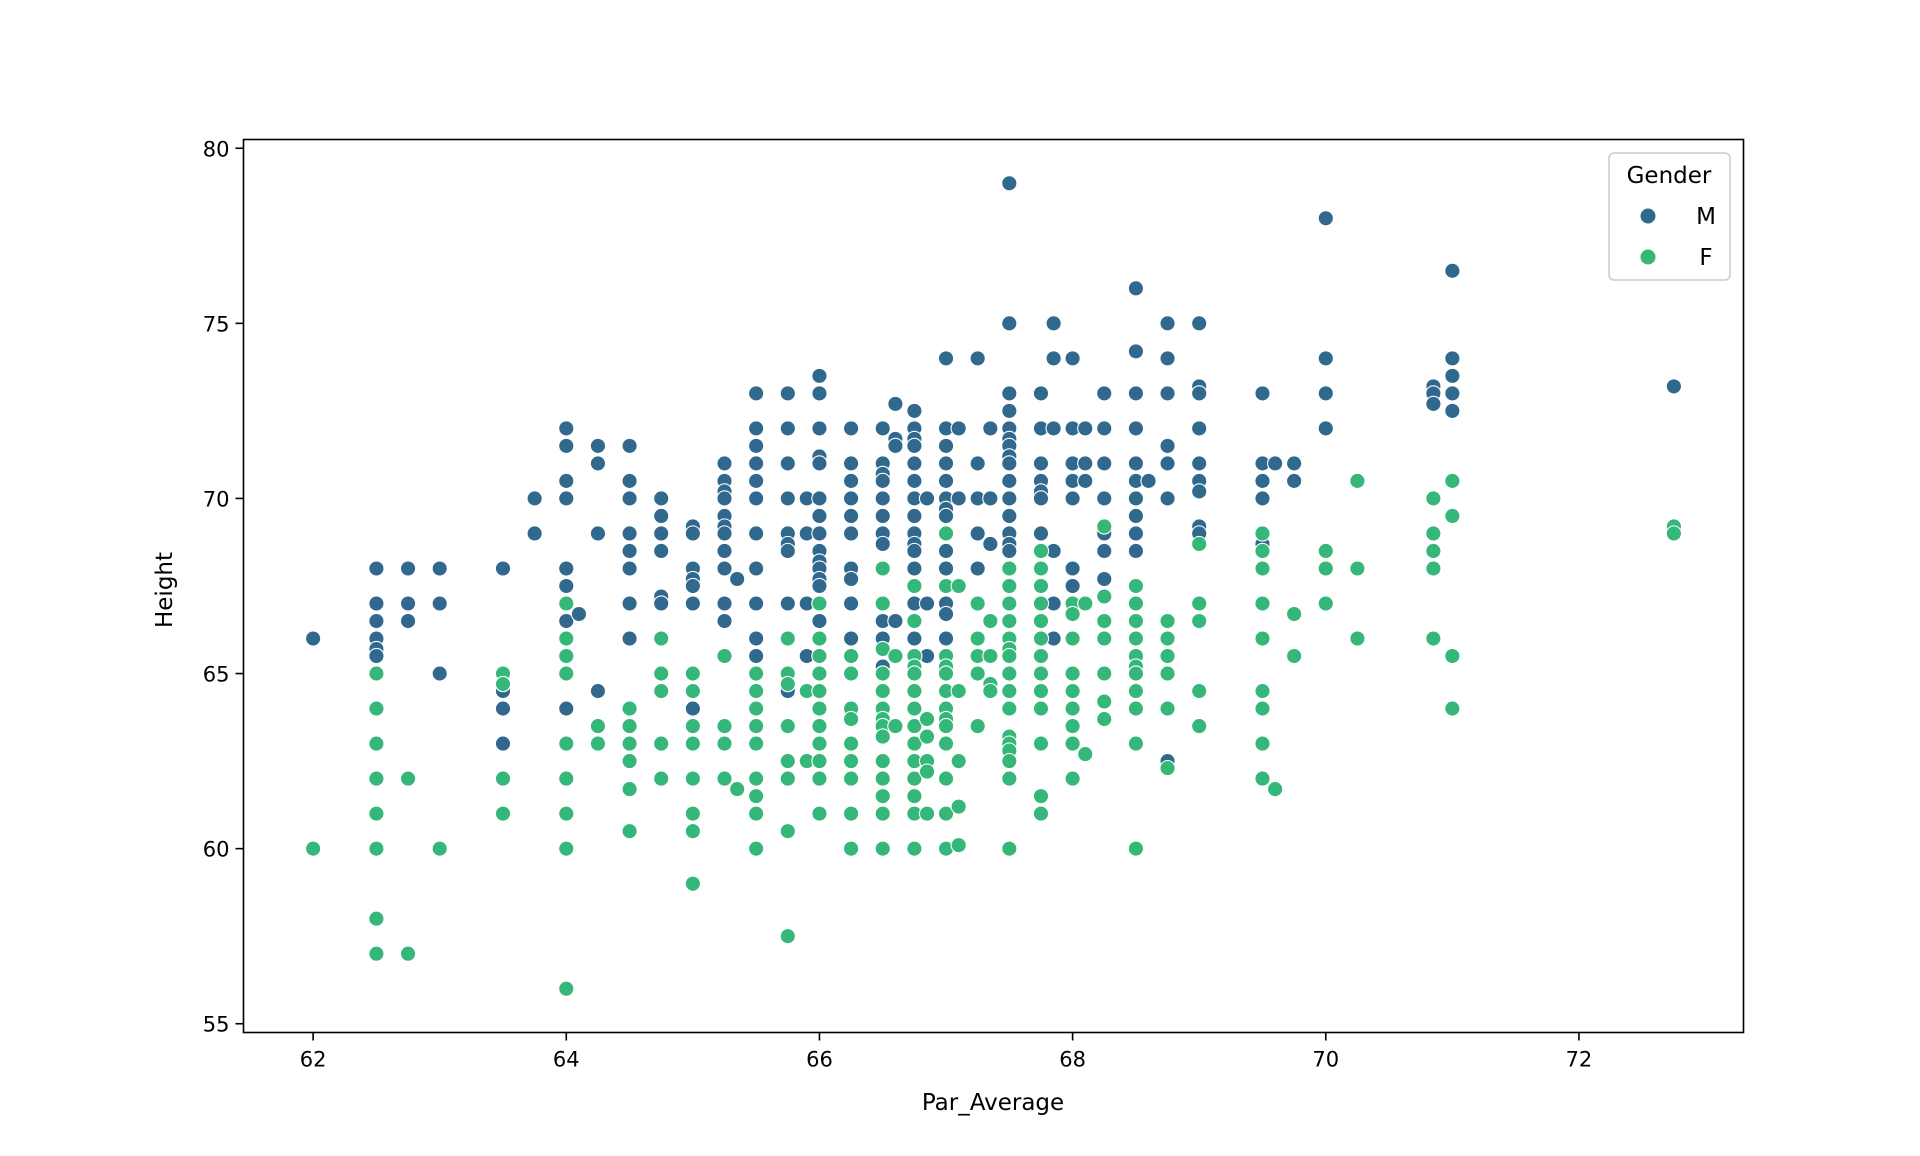 The image size is (1920, 1156). I want to click on y-tick-label: 80, so click(216, 149).